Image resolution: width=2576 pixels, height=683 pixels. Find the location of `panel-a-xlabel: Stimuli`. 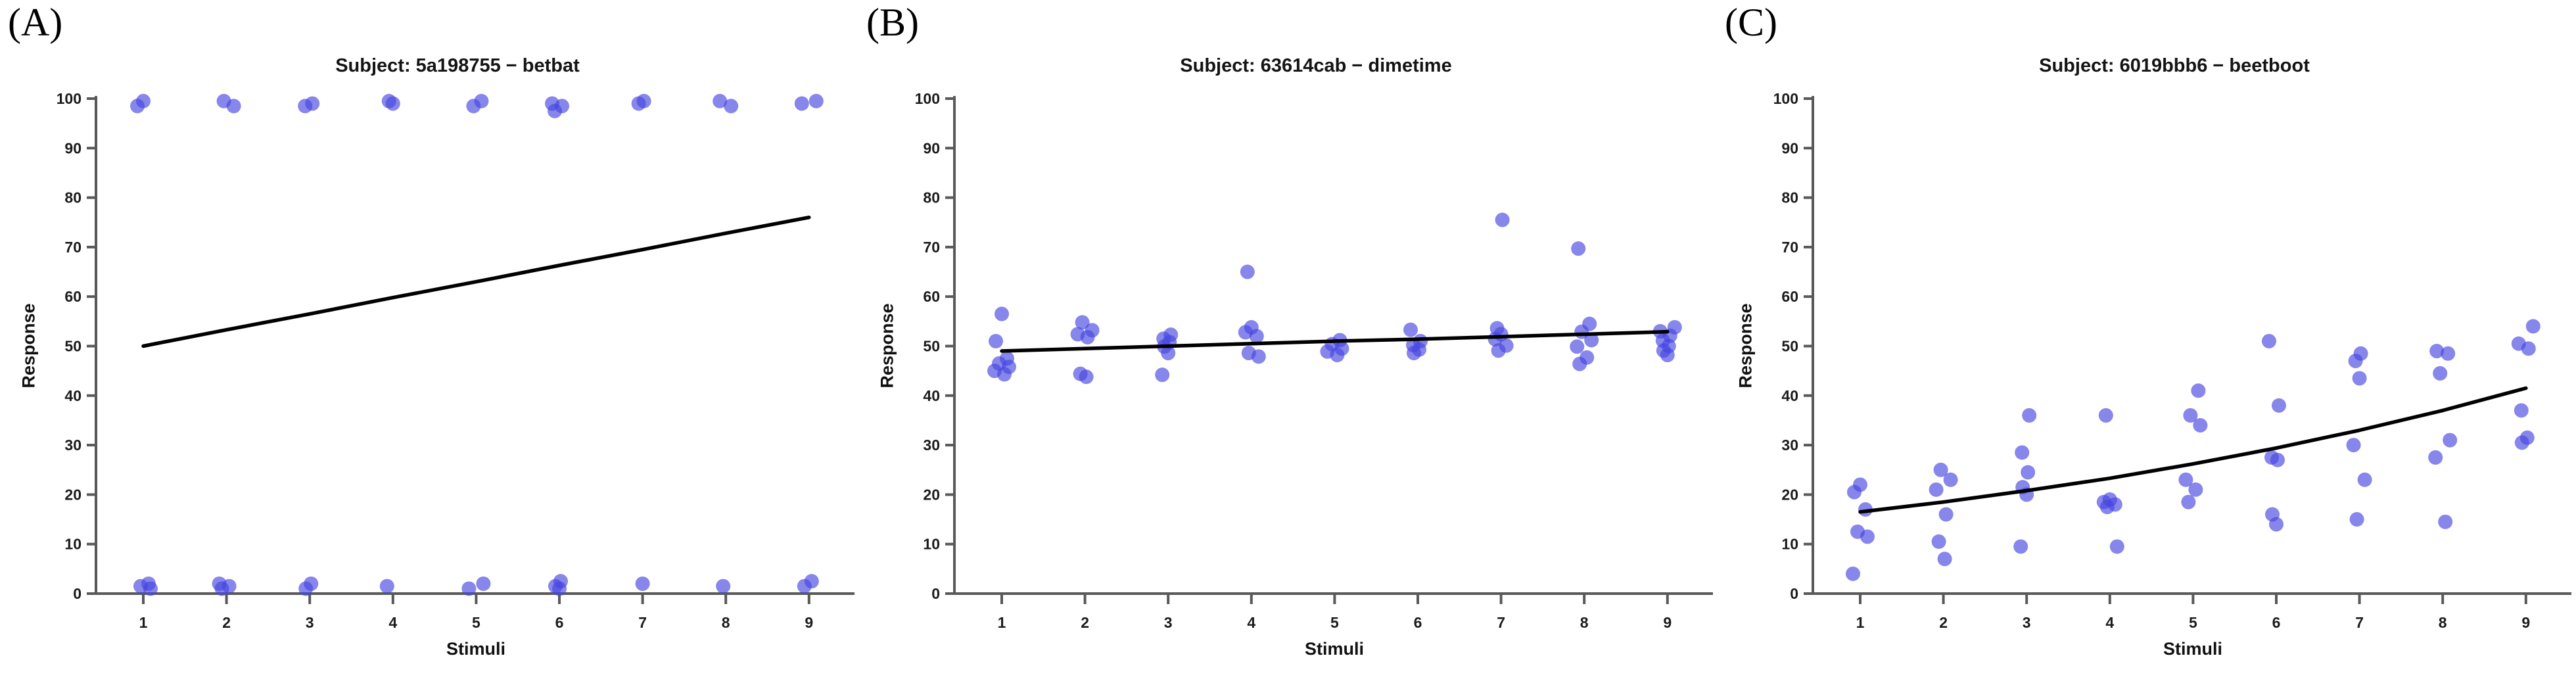

panel-a-xlabel: Stimuli is located at coordinates (476, 649).